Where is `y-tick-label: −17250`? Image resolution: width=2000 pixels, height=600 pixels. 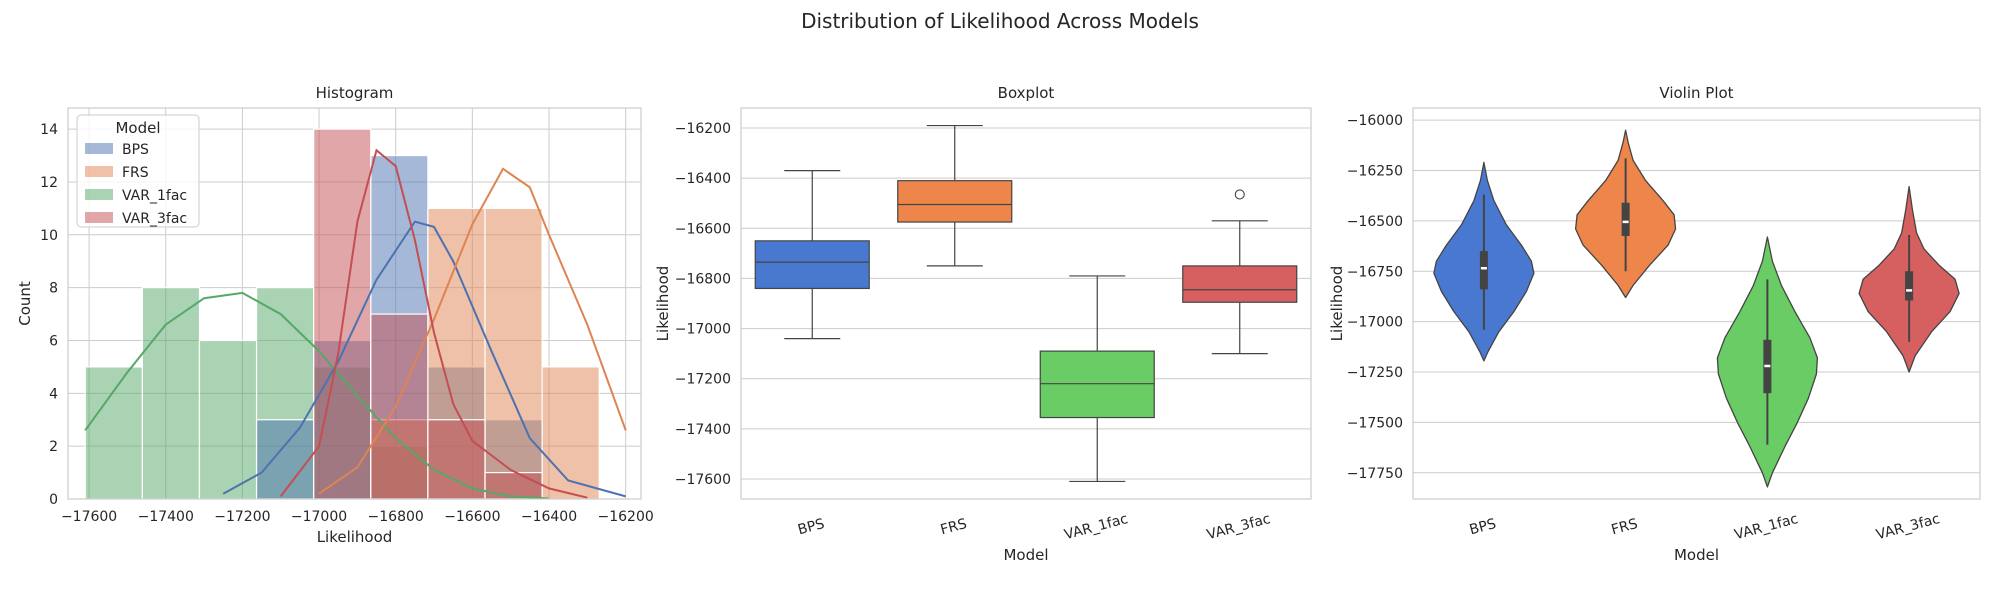 y-tick-label: −17250 is located at coordinates (1375, 373).